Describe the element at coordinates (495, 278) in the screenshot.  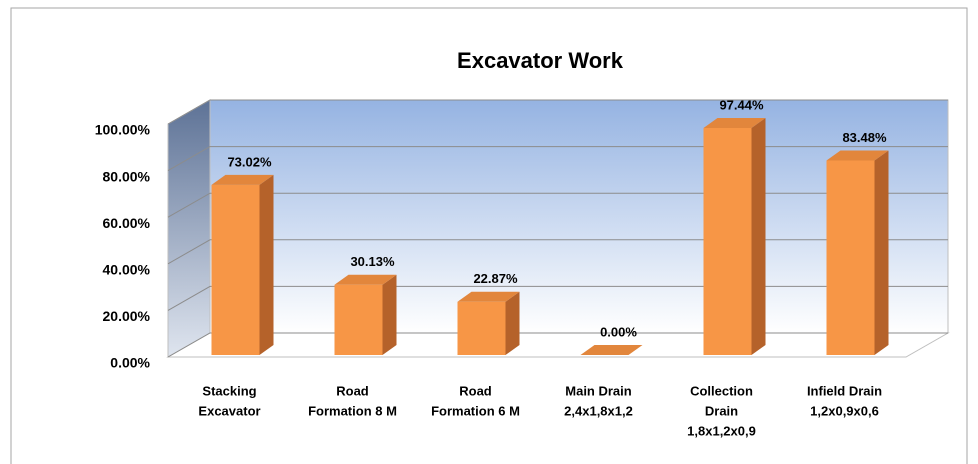
I see `value-label: 22.87%` at that location.